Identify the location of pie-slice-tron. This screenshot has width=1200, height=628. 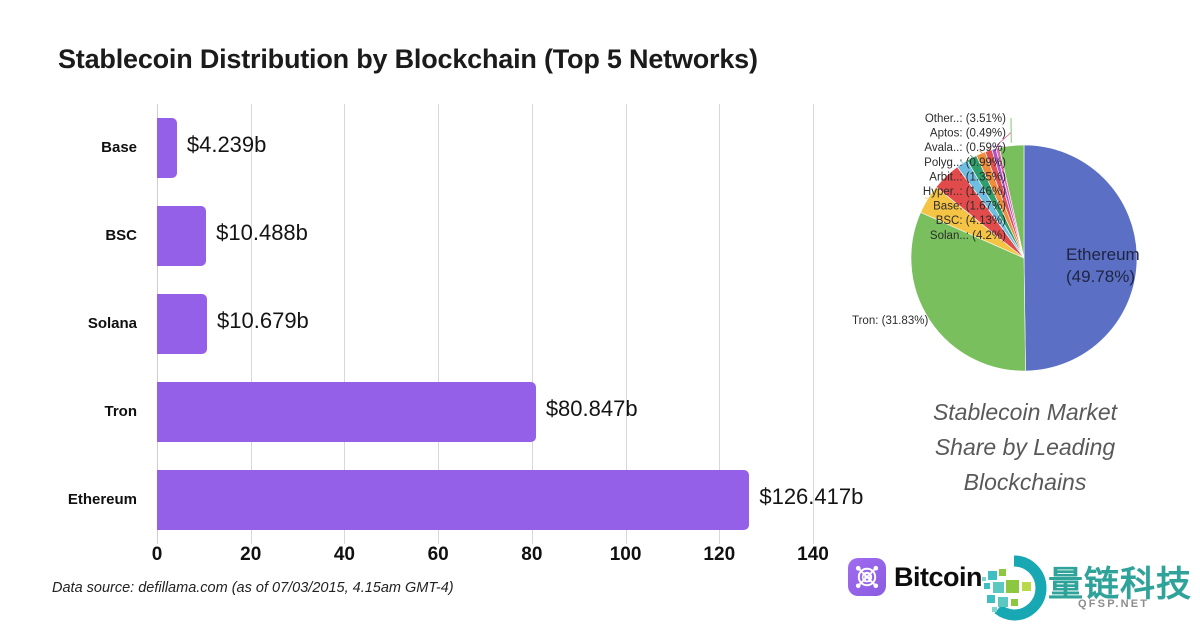
(968, 292).